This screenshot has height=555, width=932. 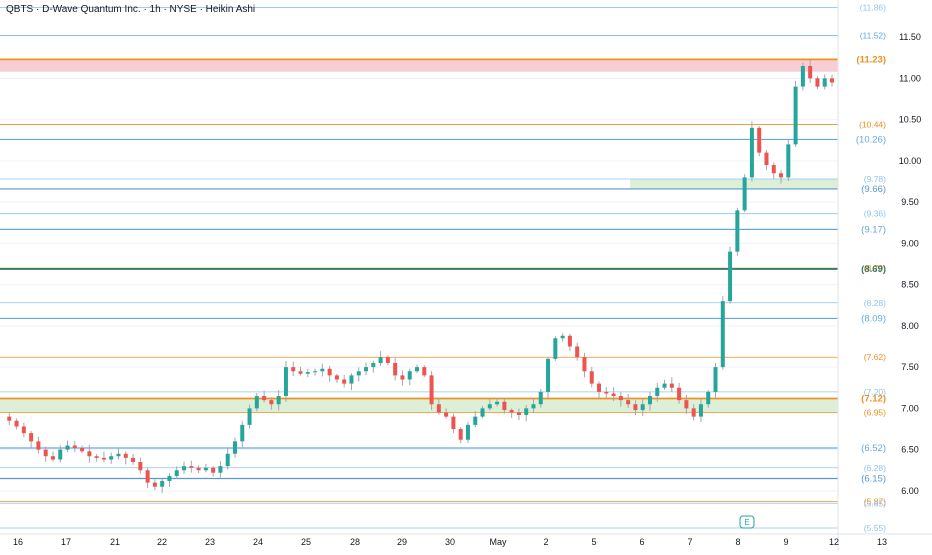 What do you see at coordinates (498, 542) in the screenshot?
I see `x-tick-label: May` at bounding box center [498, 542].